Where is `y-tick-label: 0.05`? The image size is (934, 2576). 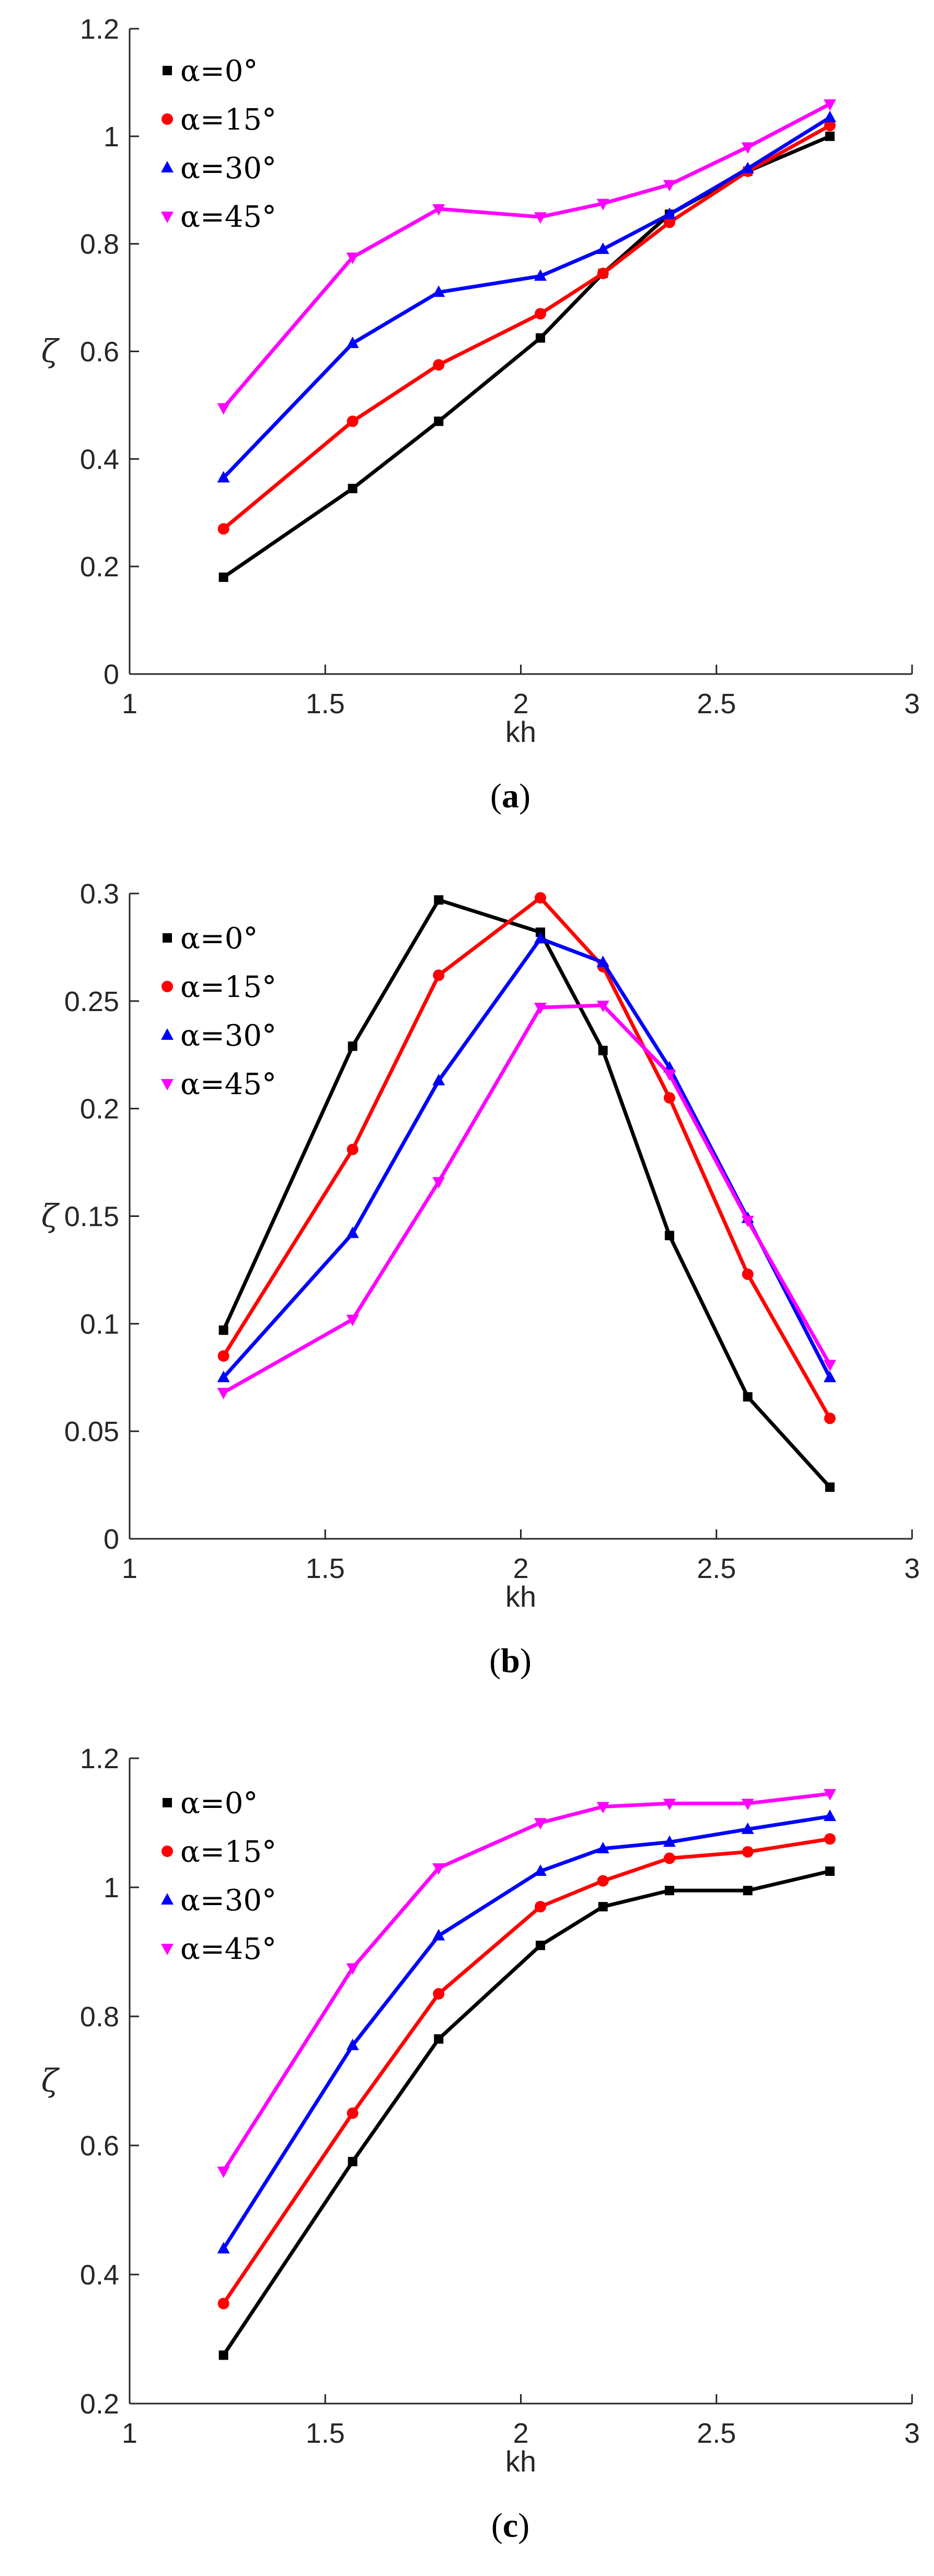 y-tick-label: 0.05 is located at coordinates (91, 1431).